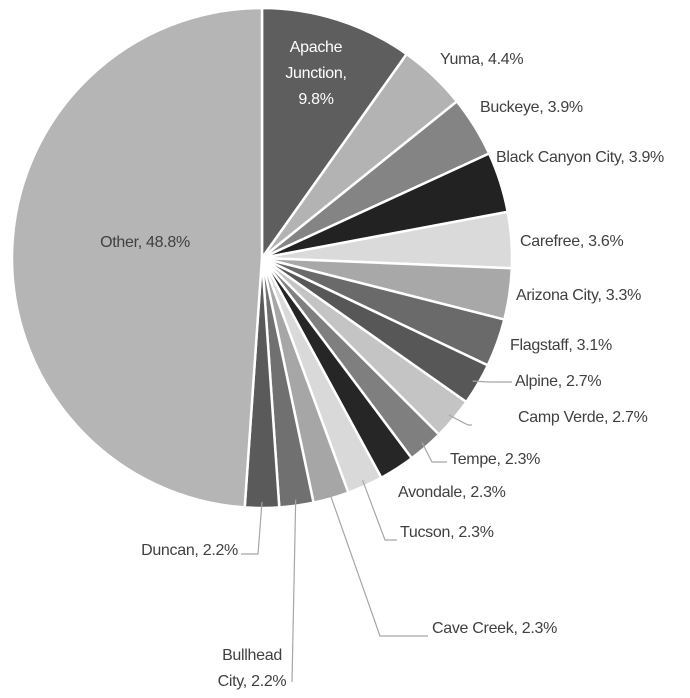 The image size is (690, 698). I want to click on data-label: Arizona City, 3.3%, so click(579, 295).